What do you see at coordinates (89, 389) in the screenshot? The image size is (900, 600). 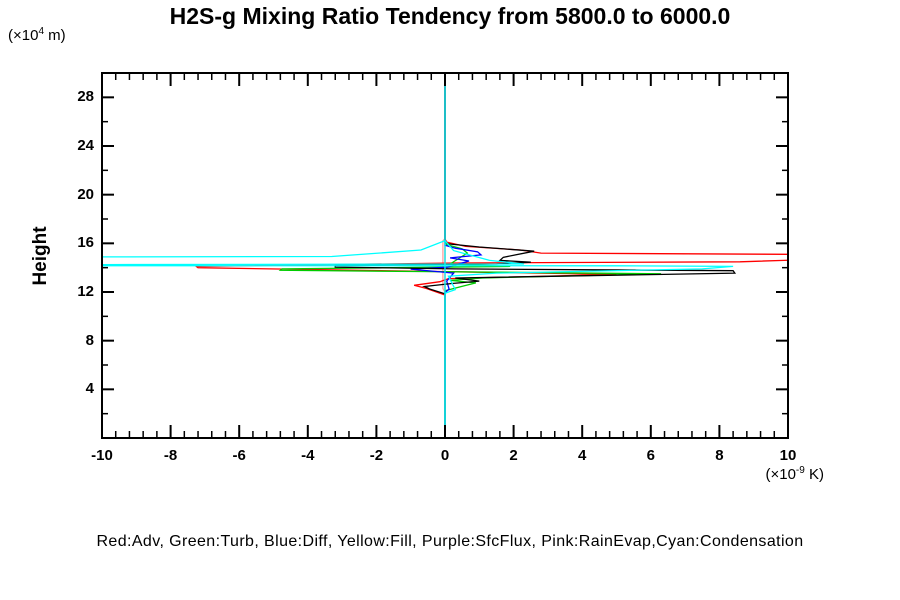 I see `y-tick-label: 4` at bounding box center [89, 389].